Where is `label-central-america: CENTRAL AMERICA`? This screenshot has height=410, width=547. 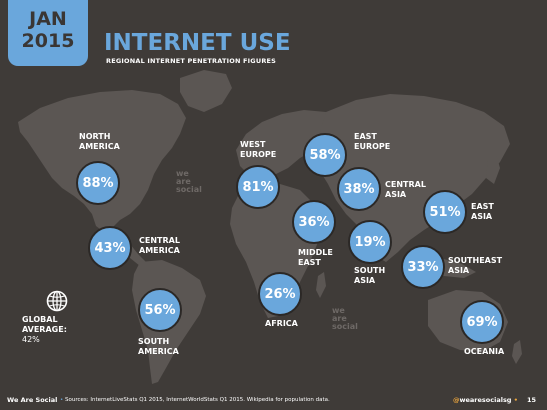 label-central-america: CENTRAL AMERICA is located at coordinates (159, 245).